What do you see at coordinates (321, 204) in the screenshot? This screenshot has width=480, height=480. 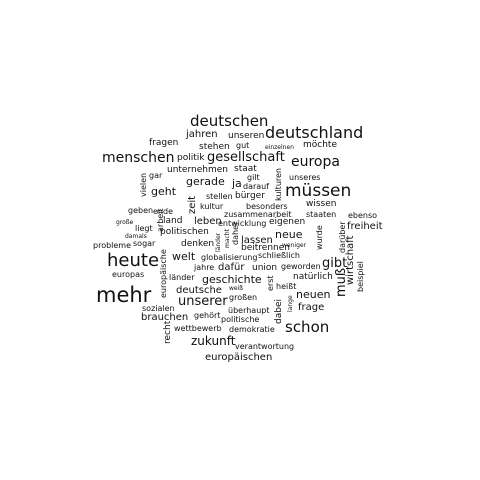 I see `cloud-word: wissen` at bounding box center [321, 204].